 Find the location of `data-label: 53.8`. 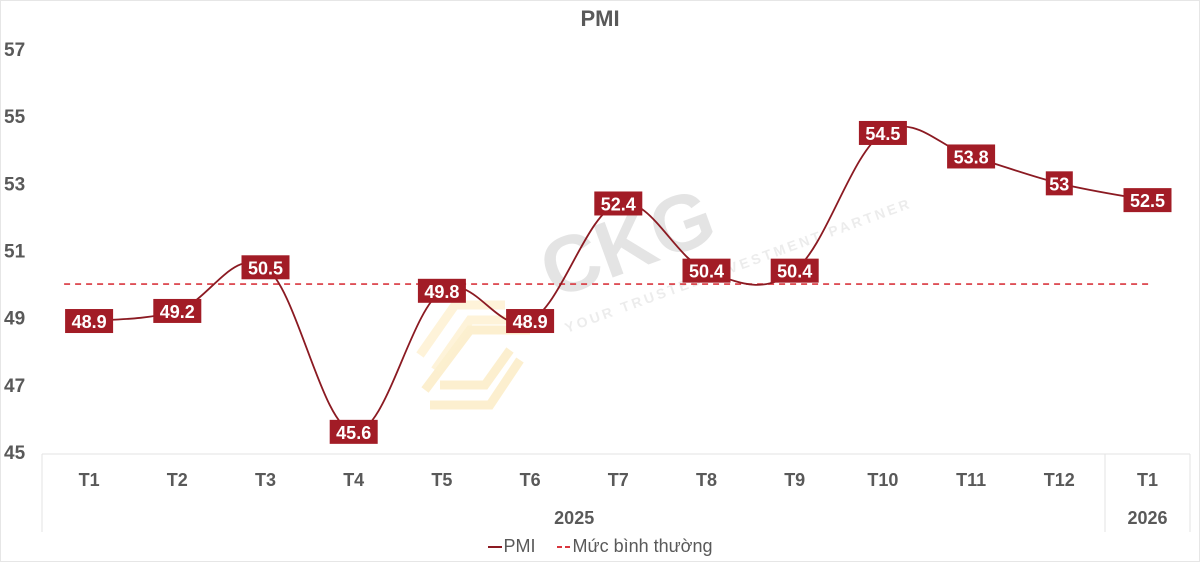

data-label: 53.8 is located at coordinates (971, 156).